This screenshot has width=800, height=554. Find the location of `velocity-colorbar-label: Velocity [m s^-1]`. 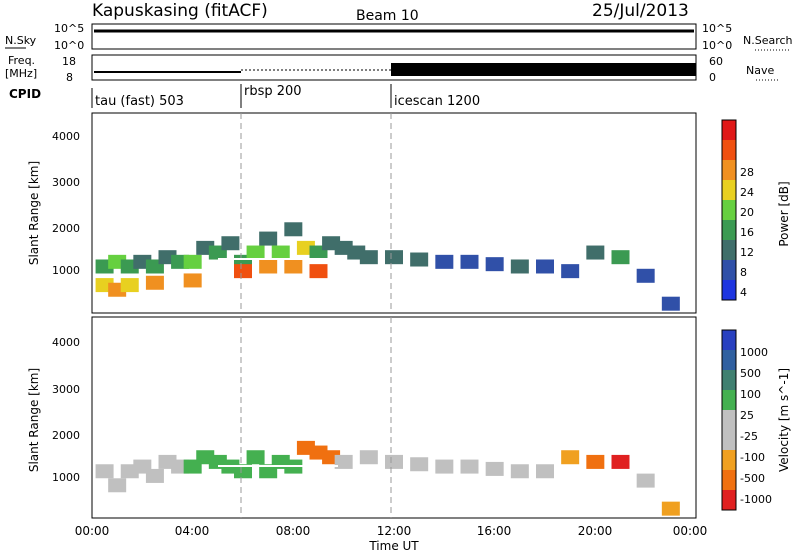

velocity-colorbar-label: Velocity [m s^-1] is located at coordinates (784, 420).